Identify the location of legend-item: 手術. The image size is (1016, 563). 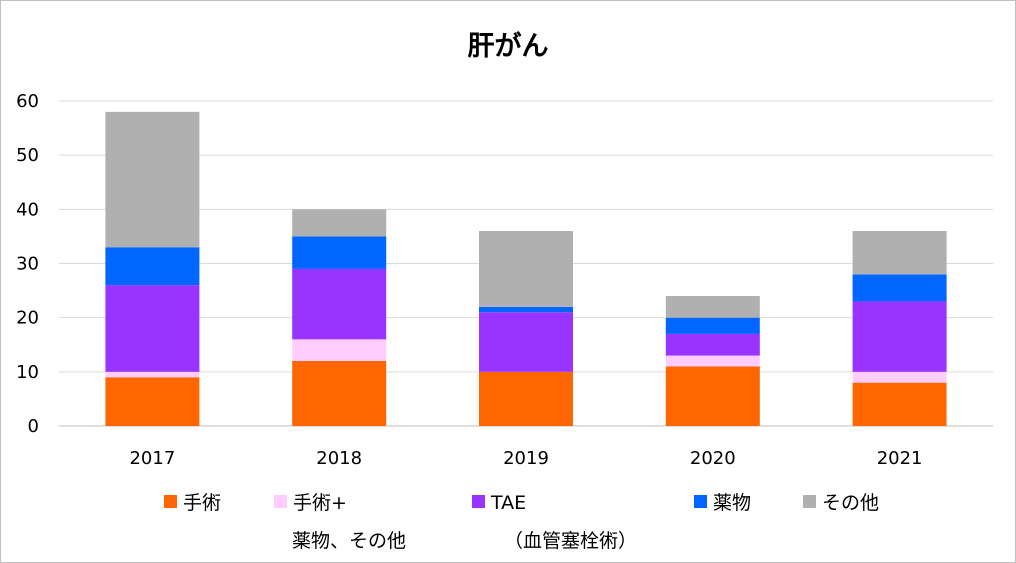
(192, 503).